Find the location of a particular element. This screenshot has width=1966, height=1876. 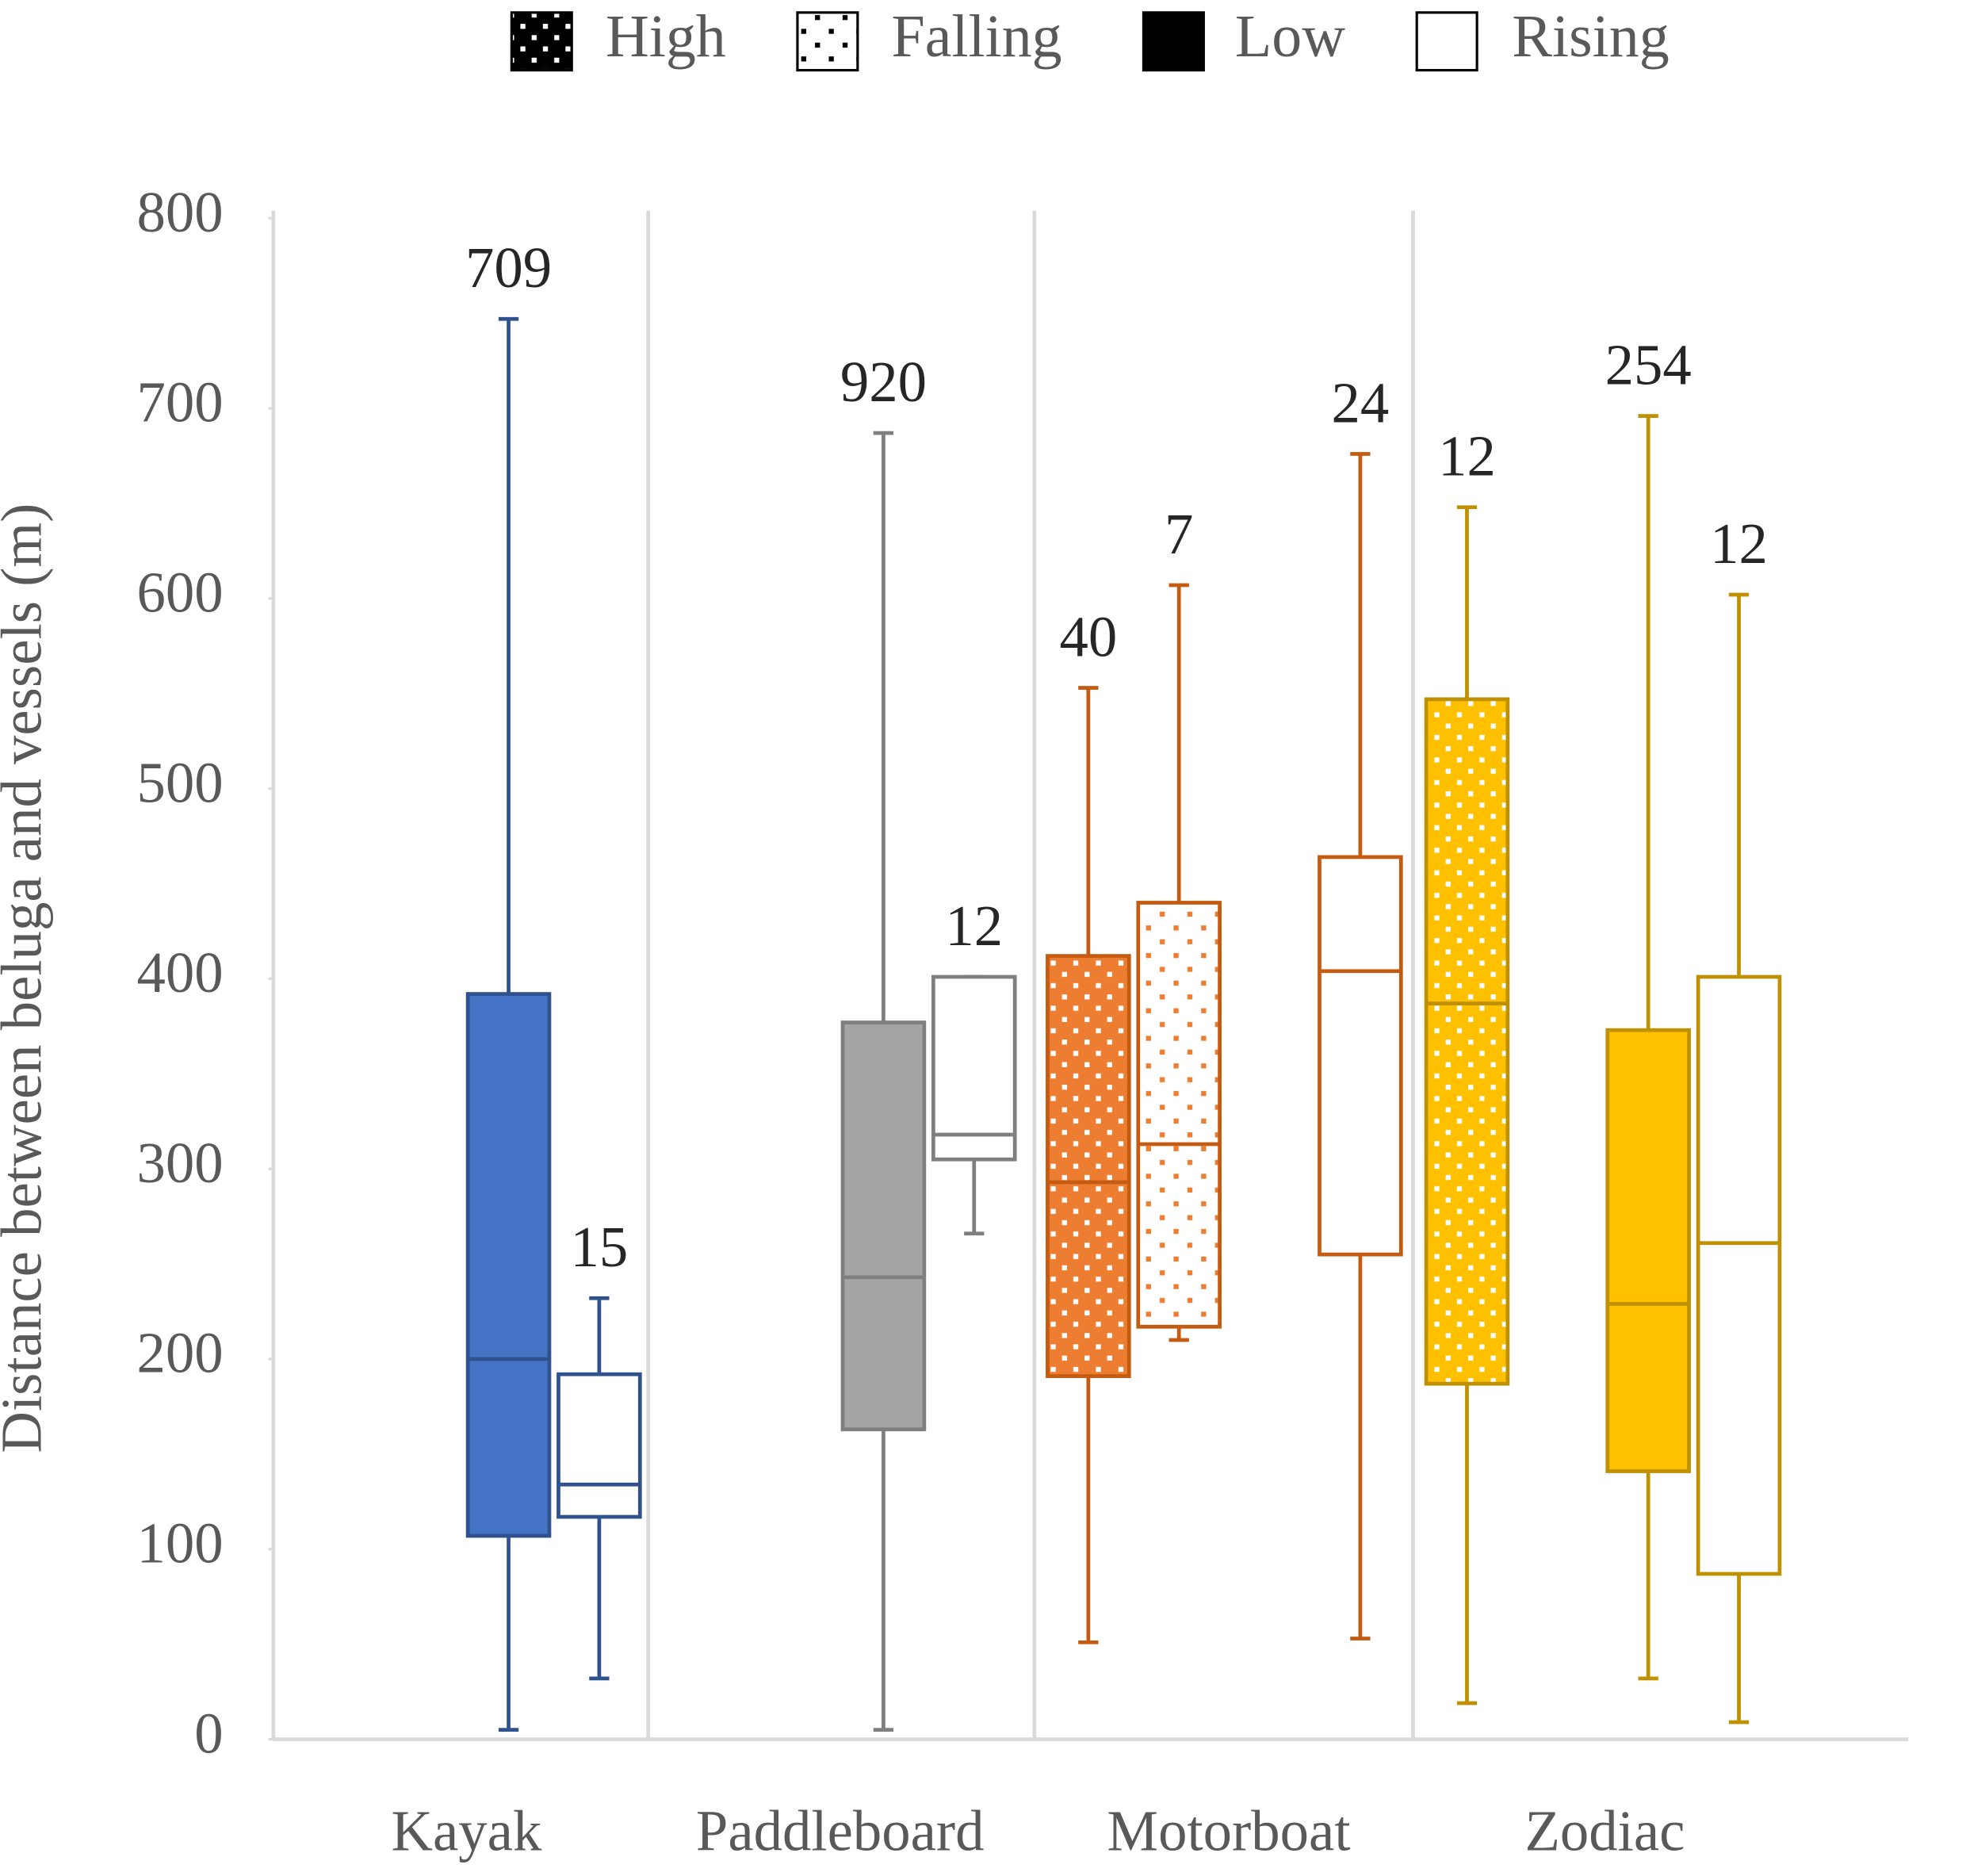

y-tick-label: 200 is located at coordinates (179, 1353).